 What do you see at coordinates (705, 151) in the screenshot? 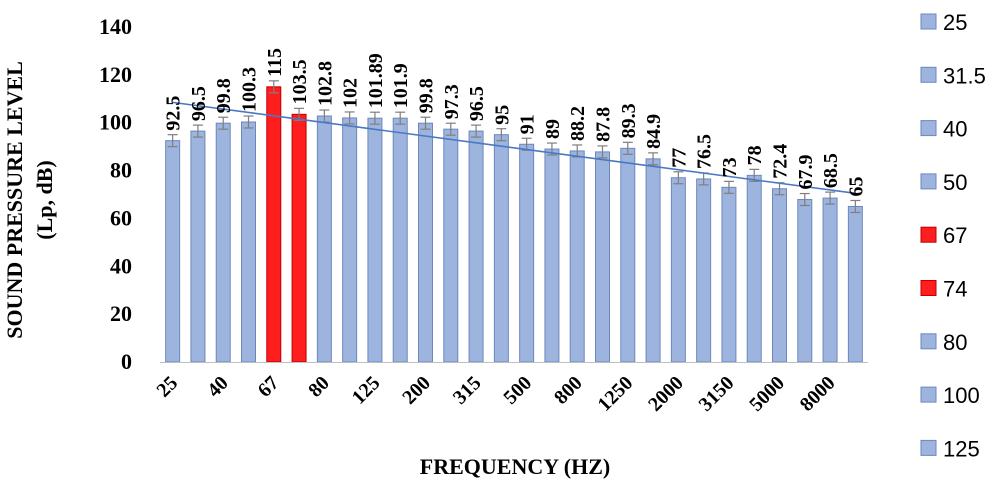
I see `data-label-2500: 76.5` at bounding box center [705, 151].